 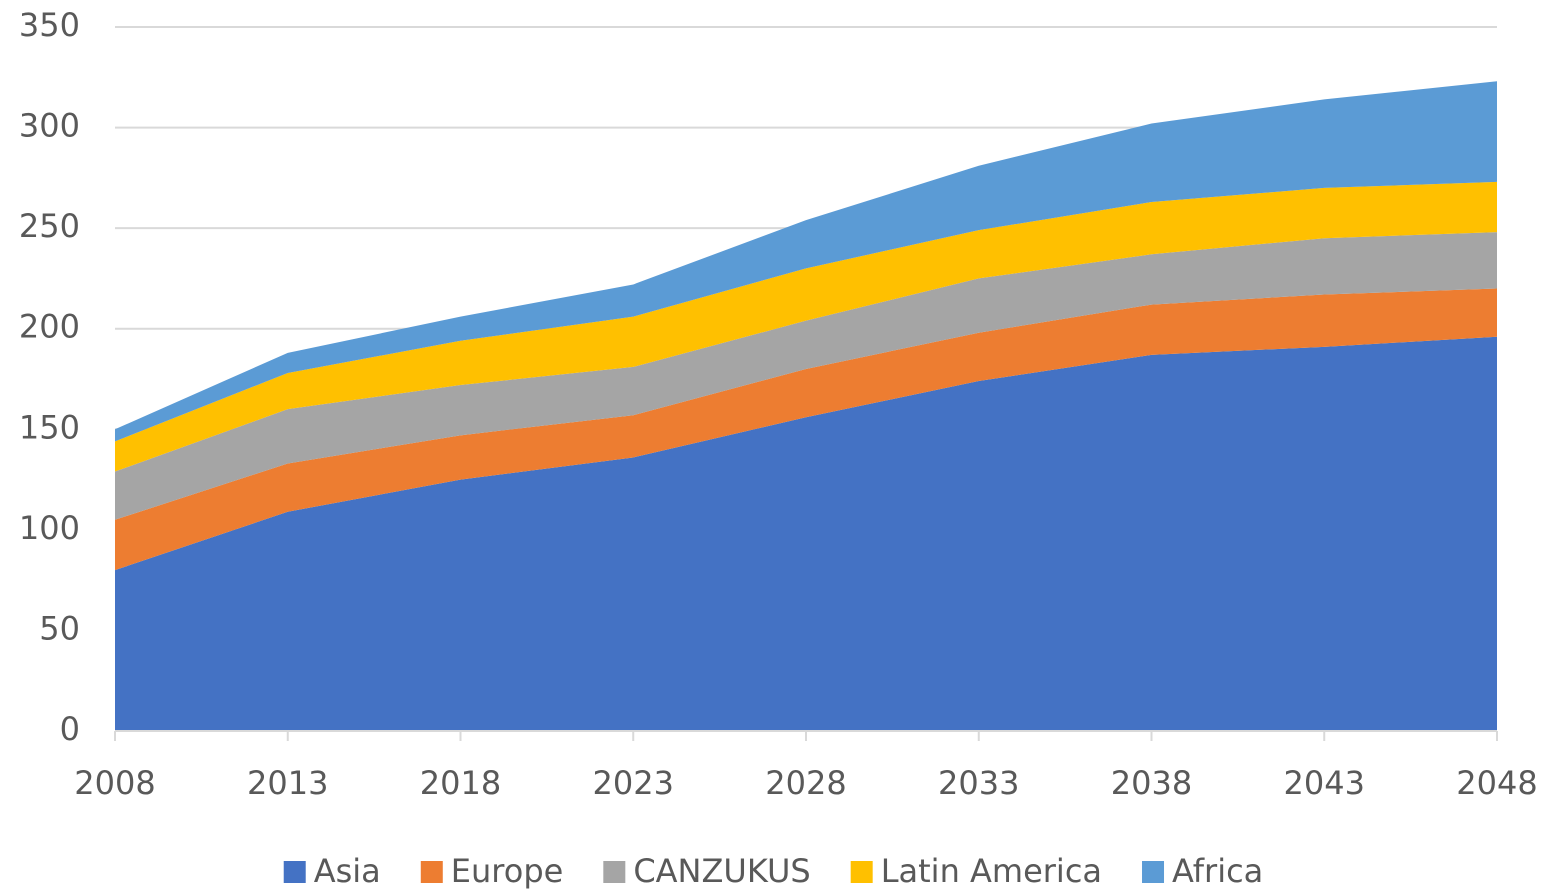 I want to click on x-tick-label: 2033, so click(x=978, y=783).